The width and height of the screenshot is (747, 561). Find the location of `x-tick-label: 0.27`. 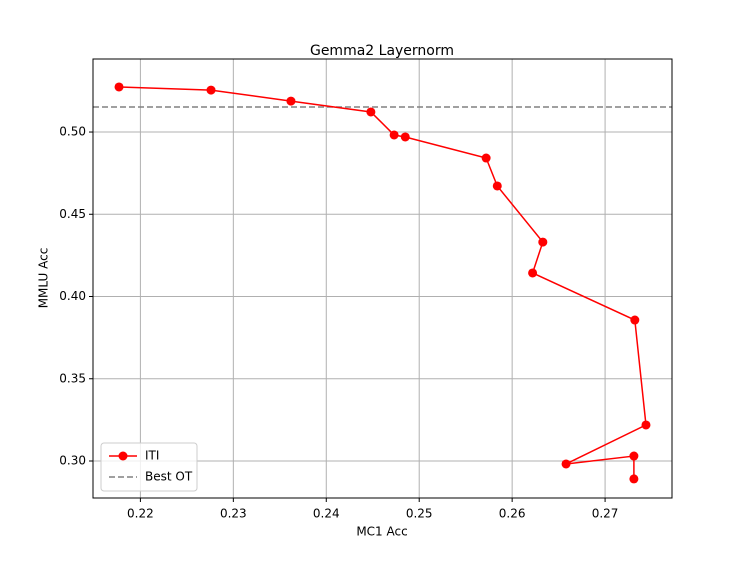

x-tick-label: 0.27 is located at coordinates (605, 514).